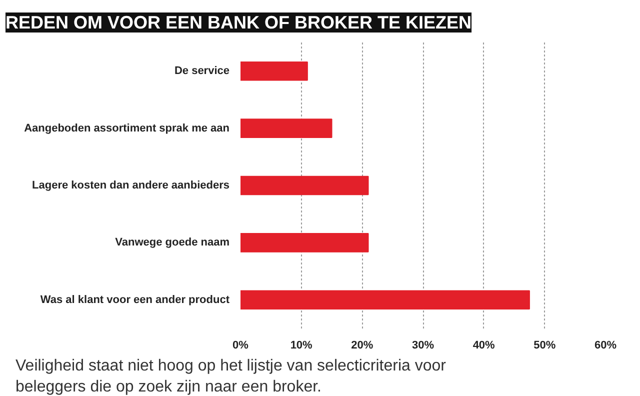  What do you see at coordinates (545, 346) in the screenshot?
I see `x-tick-label: 50%` at bounding box center [545, 346].